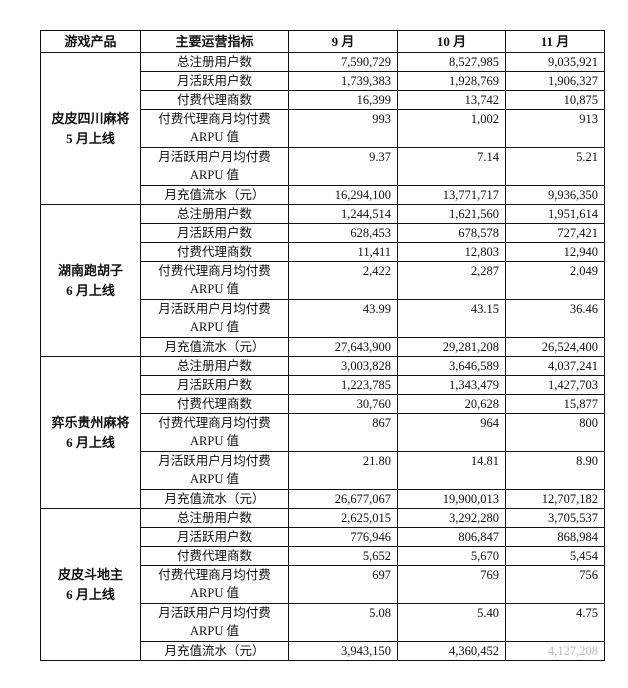 This screenshot has width=628, height=688. Describe the element at coordinates (323, 318) in the screenshot. I see `table-row: 月活跃用户月均付费 ARPU 值 43.99 43.15 36.46` at that location.